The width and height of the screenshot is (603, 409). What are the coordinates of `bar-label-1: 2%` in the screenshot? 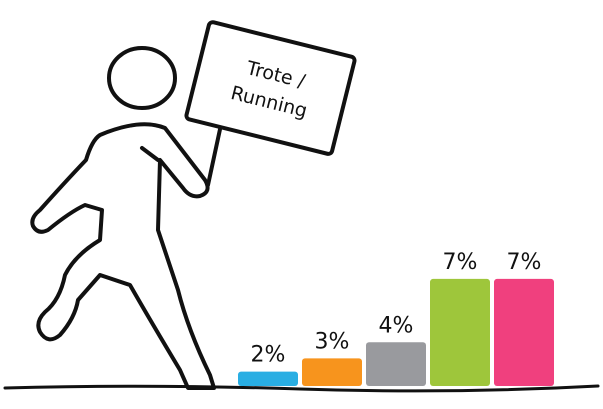 It's located at (268, 355).